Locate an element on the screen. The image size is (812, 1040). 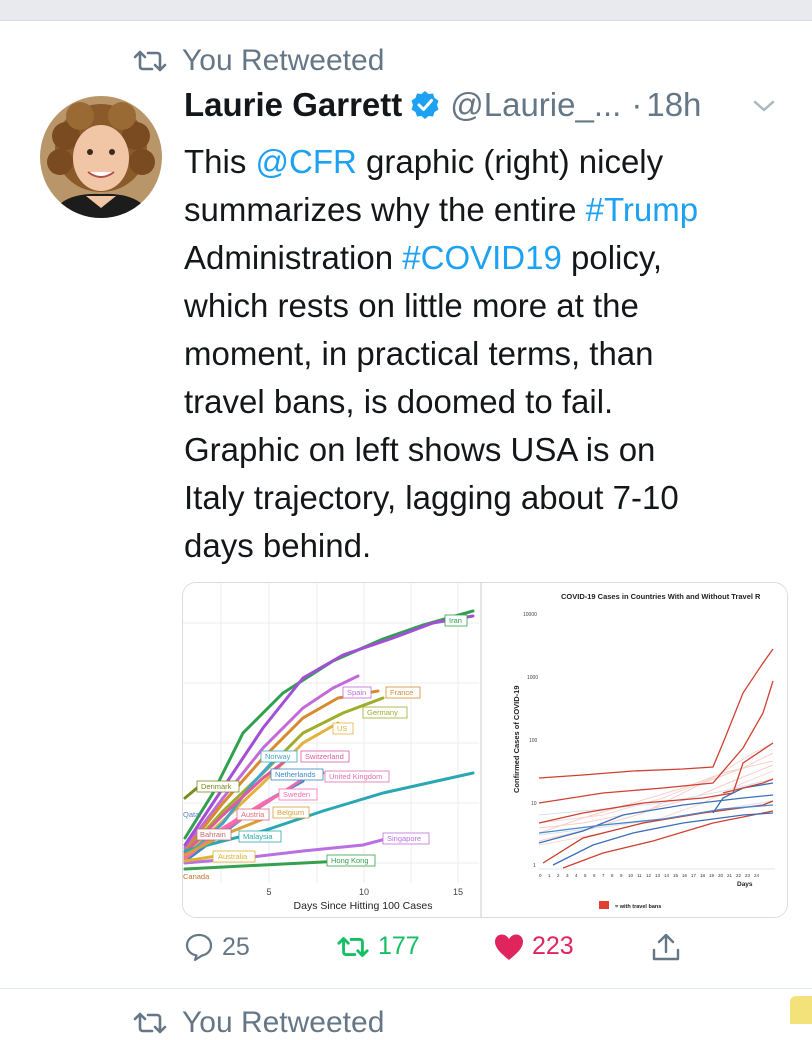
tweet-text-line: Italy trajectory, lagging about 7-10 is located at coordinates (490, 498).